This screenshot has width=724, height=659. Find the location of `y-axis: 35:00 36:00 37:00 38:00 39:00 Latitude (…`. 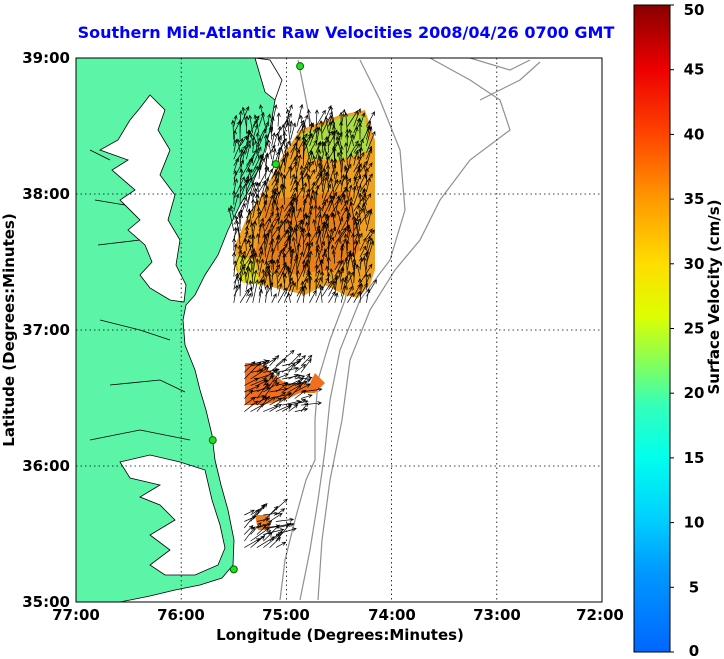

y-axis: 35:00 36:00 37:00 38:00 39:00 Latitude (… is located at coordinates (35, 330).